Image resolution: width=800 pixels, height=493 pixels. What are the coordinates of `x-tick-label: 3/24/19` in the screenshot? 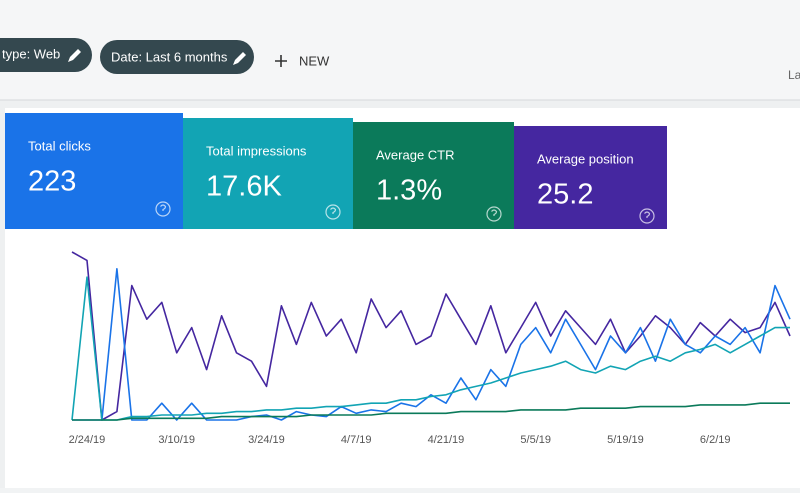 It's located at (266, 440).